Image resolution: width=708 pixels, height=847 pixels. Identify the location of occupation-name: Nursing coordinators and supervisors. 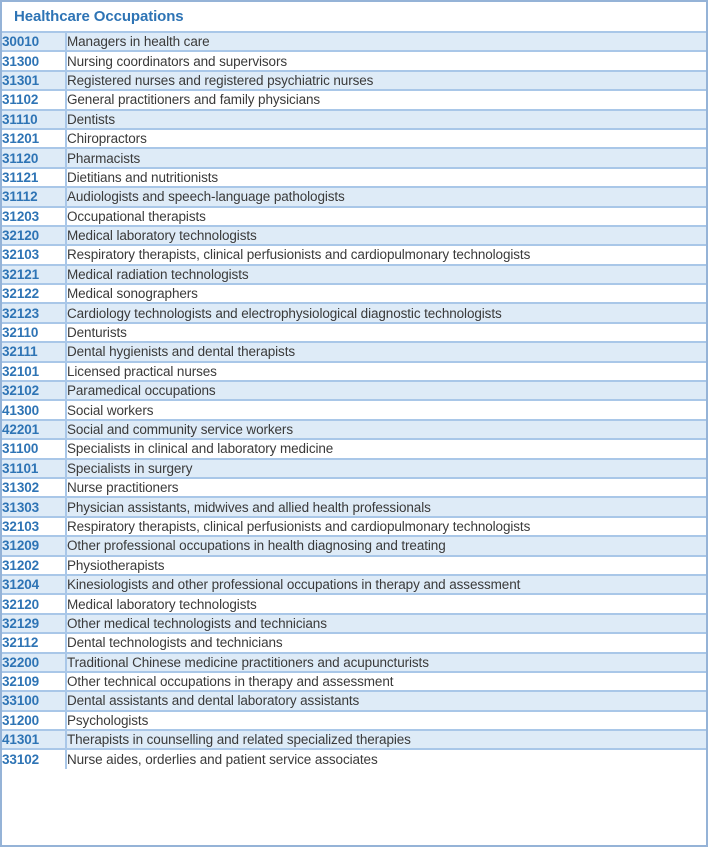
(386, 60).